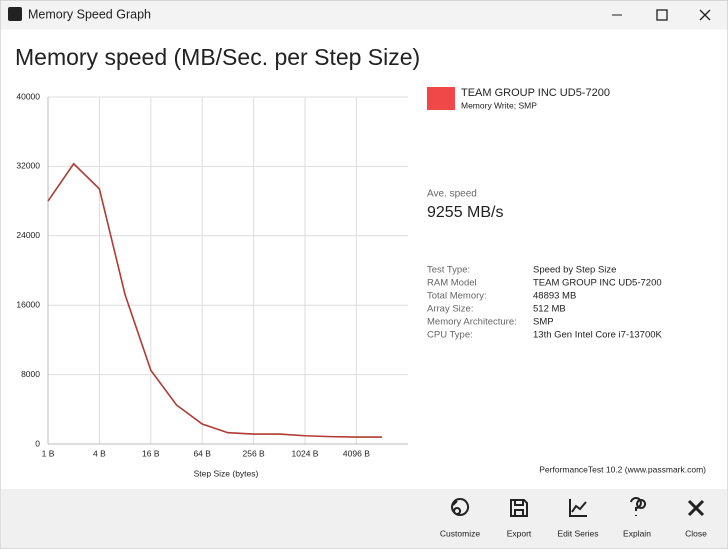  I want to click on y-tick-label: 0, so click(37, 443).